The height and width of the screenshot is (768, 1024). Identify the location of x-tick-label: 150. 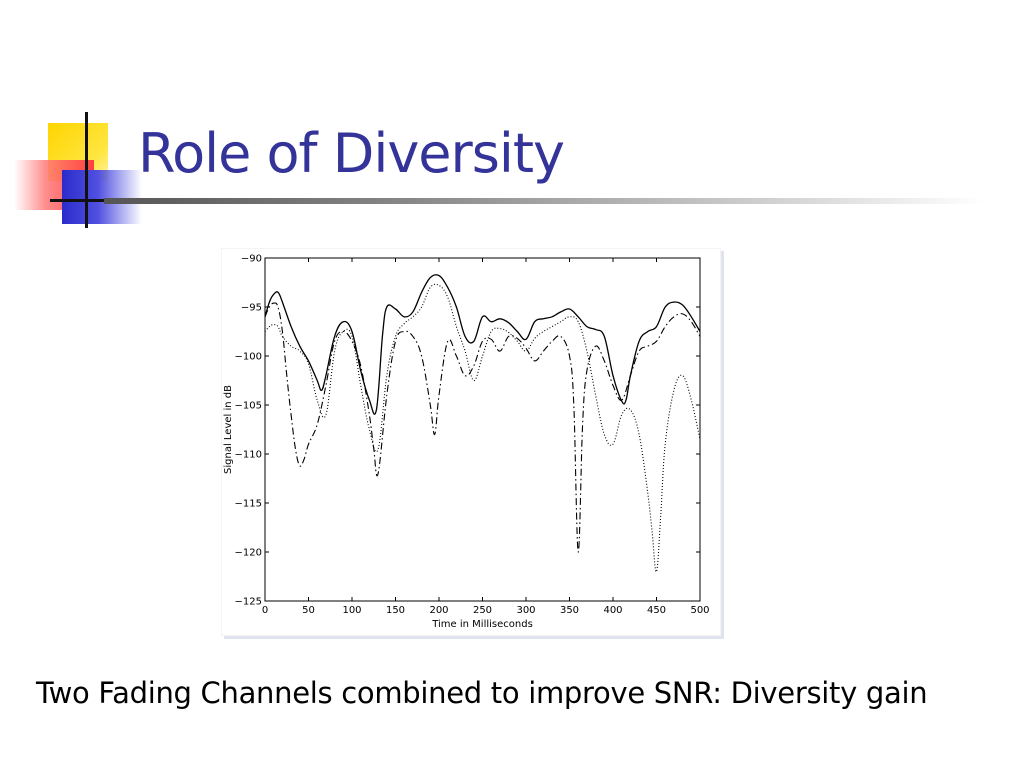
(395, 610).